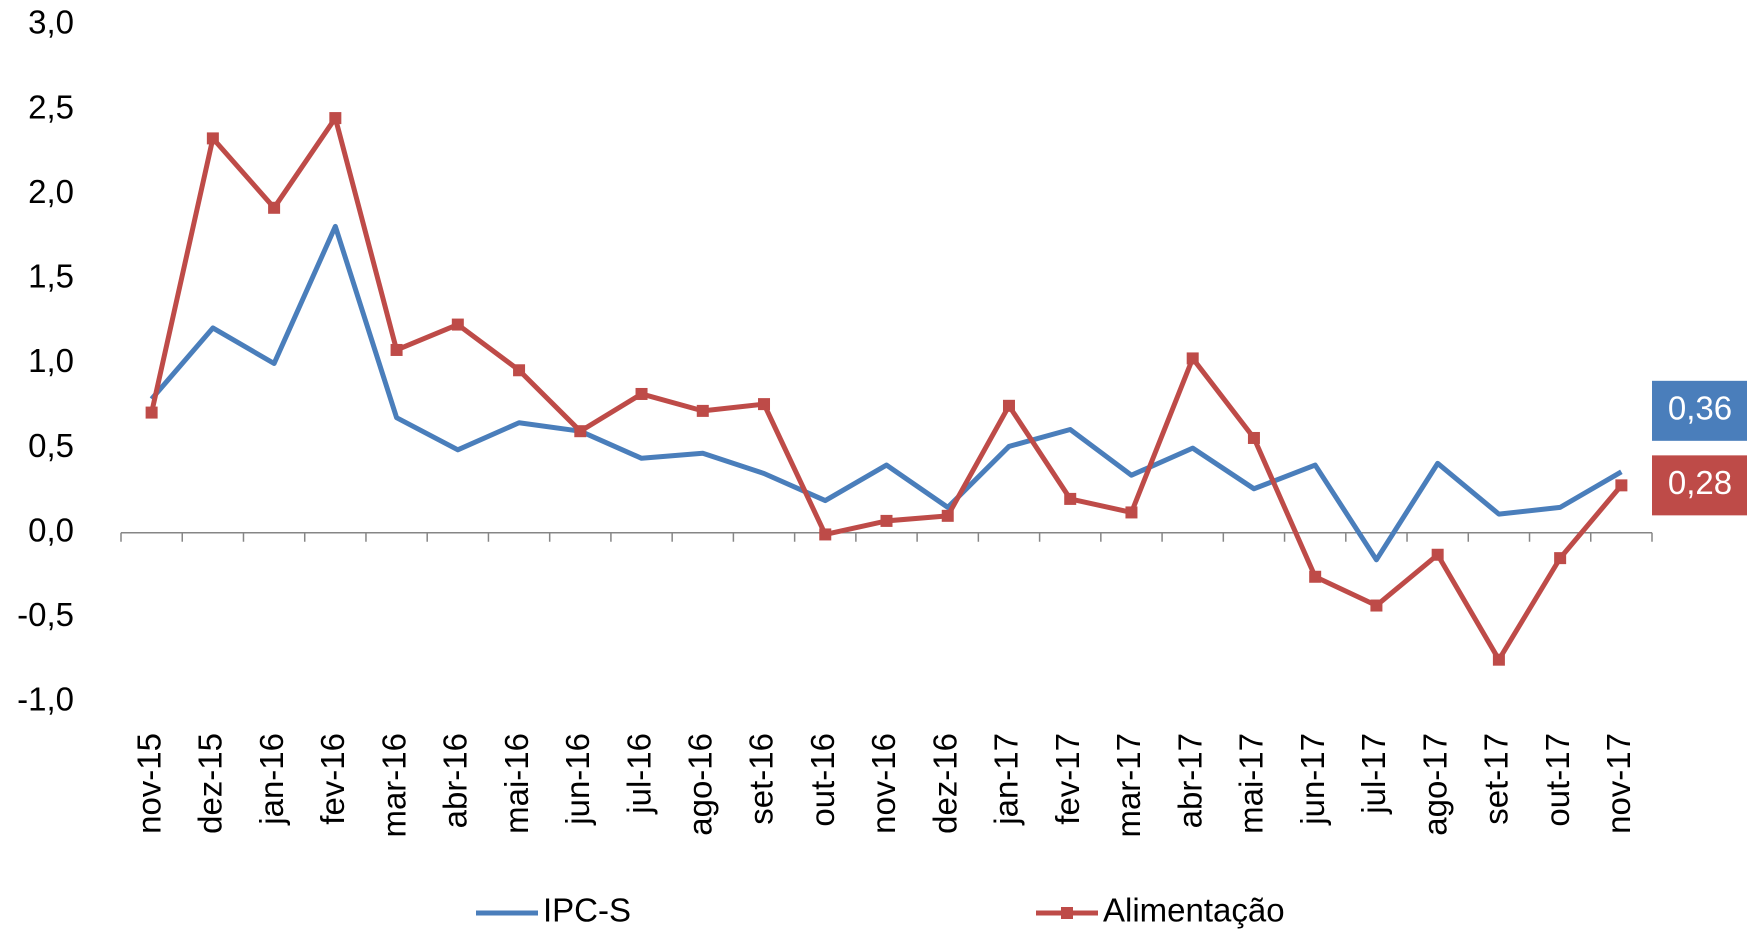 This screenshot has height=932, width=1748. What do you see at coordinates (1434, 784) in the screenshot?
I see `x-tick-label: ago-17` at bounding box center [1434, 784].